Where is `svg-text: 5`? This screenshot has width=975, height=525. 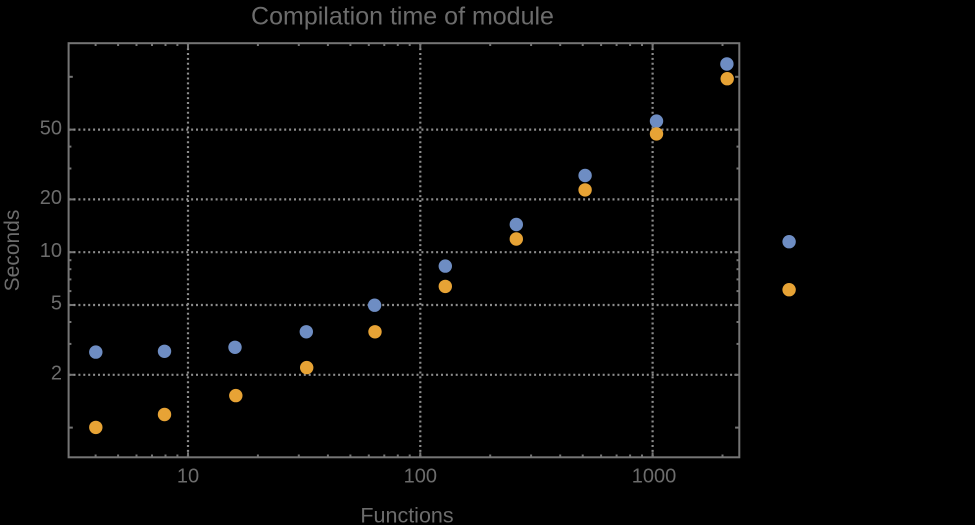
svg-text: 5 is located at coordinates (56, 304).